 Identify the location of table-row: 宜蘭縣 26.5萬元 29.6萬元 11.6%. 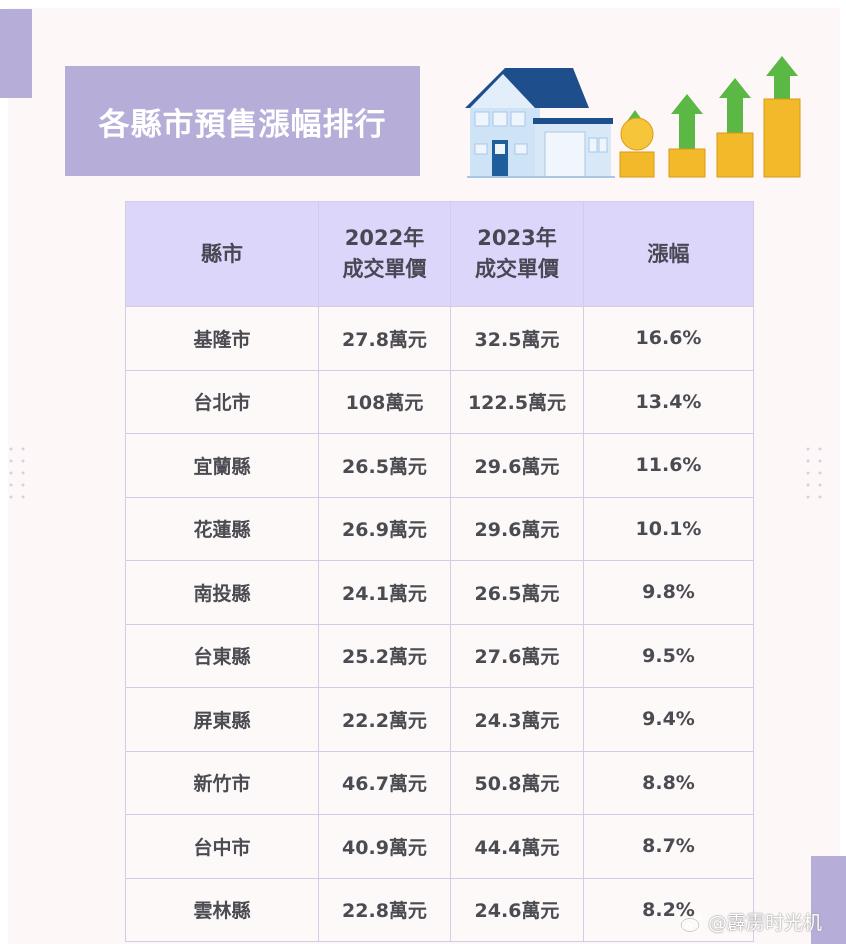
(439, 465).